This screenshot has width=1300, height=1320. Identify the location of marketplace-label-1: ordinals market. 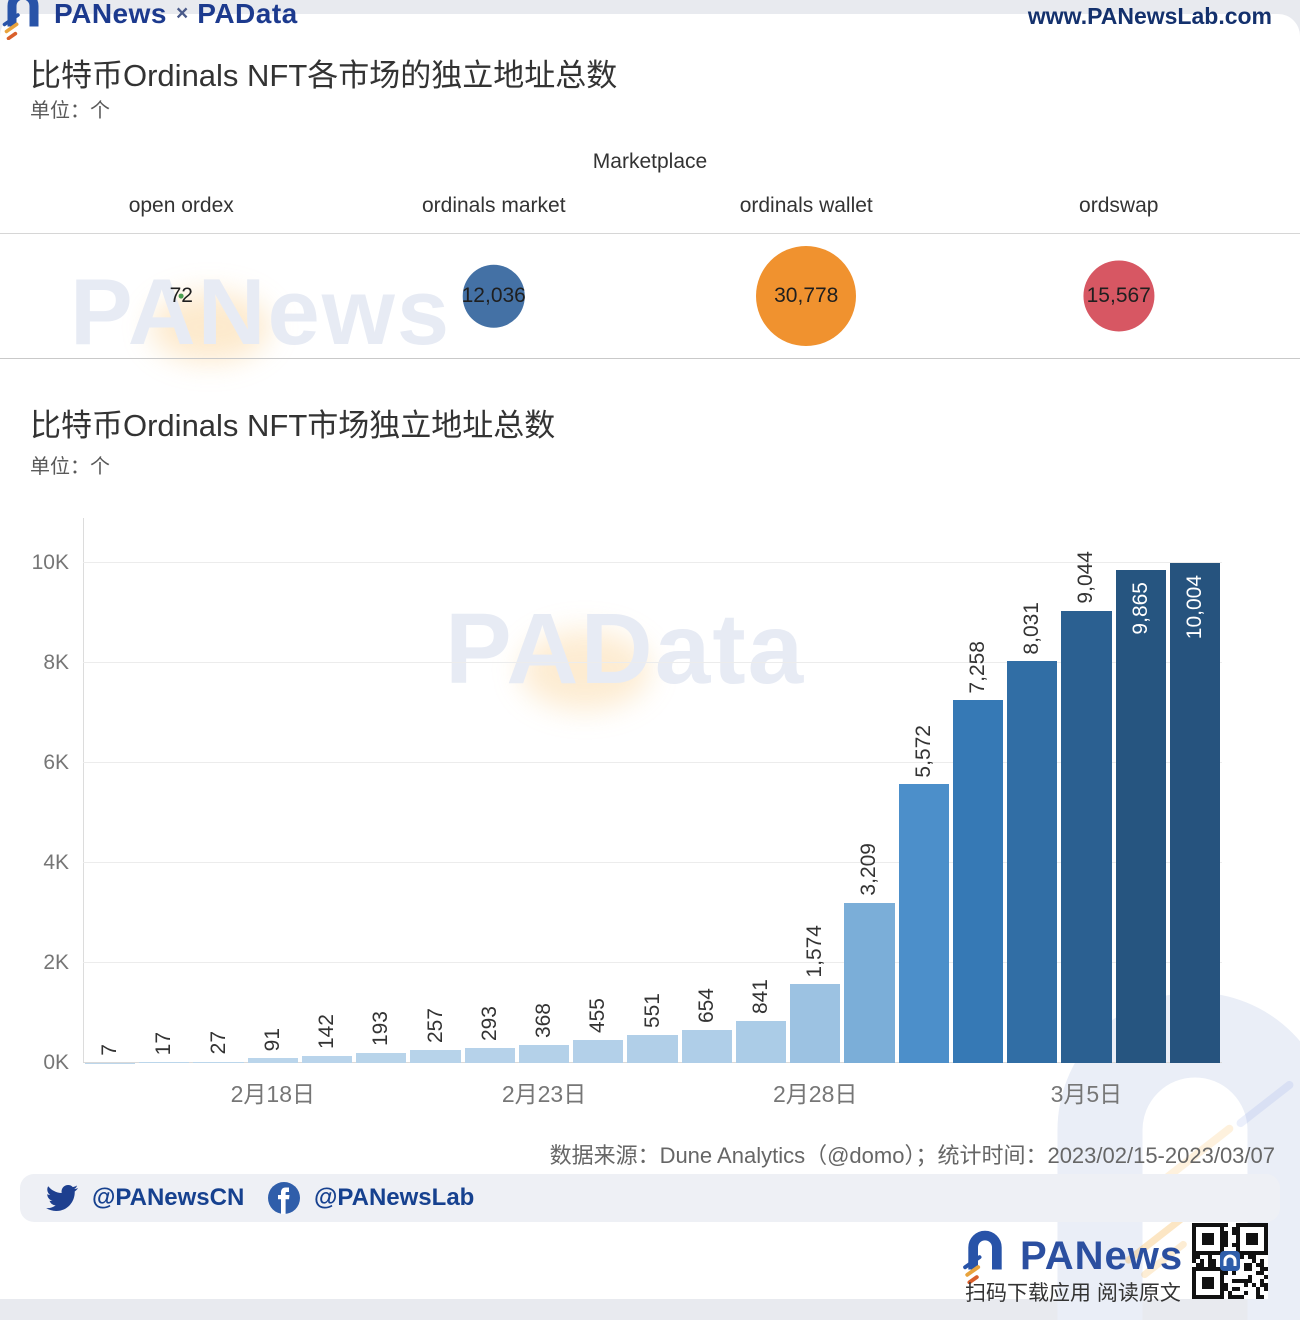
(493, 205).